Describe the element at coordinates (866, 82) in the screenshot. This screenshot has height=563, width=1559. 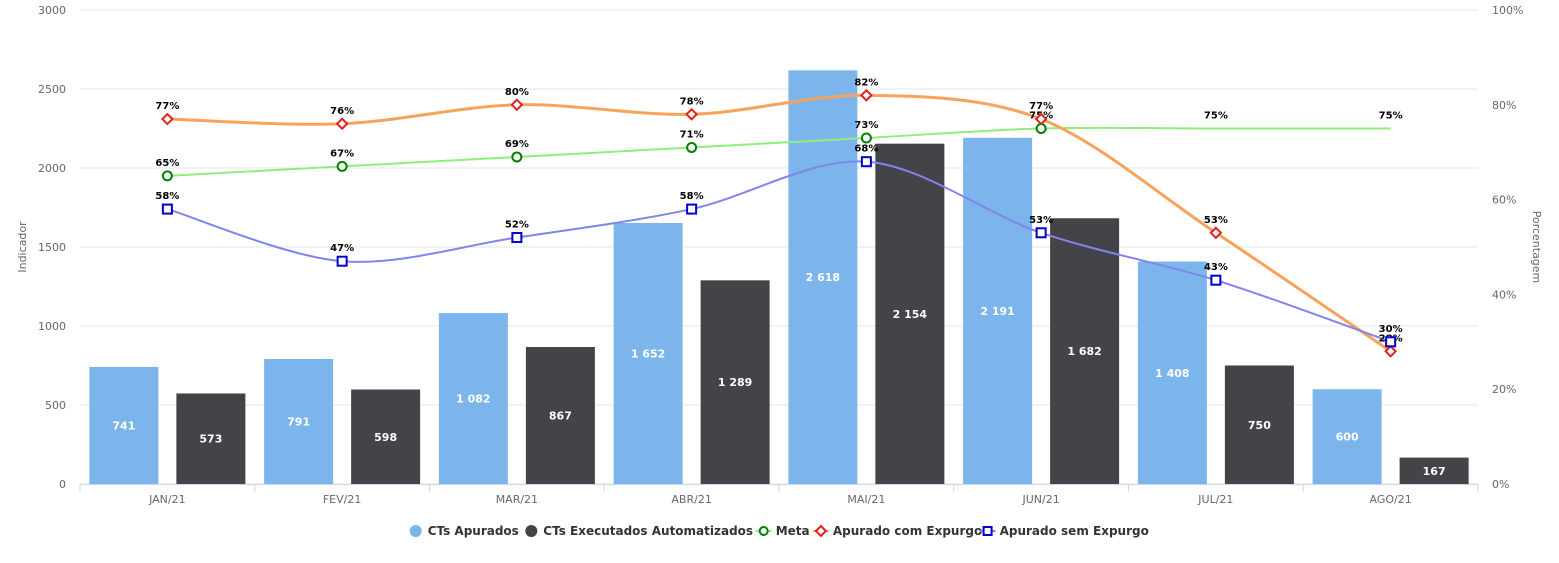
I see `point-data-label: 82%` at that location.